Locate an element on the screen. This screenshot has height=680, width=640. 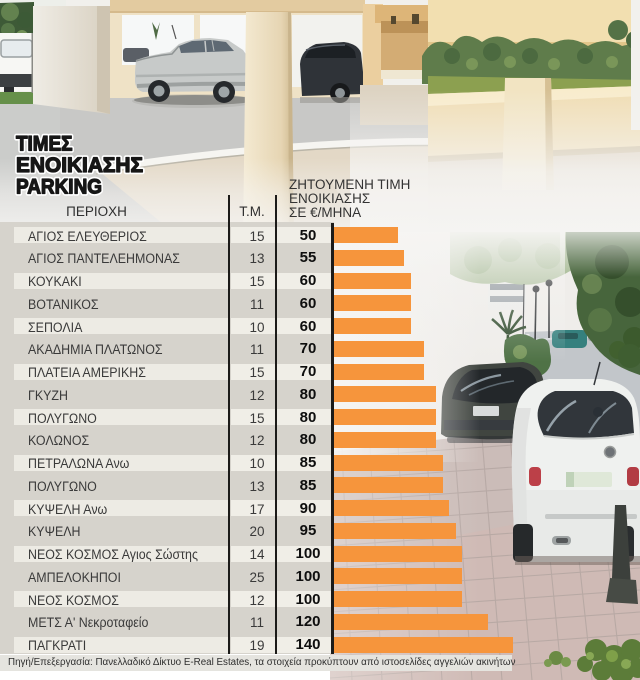
svg-text: PARKING is located at coordinates (59, 186).